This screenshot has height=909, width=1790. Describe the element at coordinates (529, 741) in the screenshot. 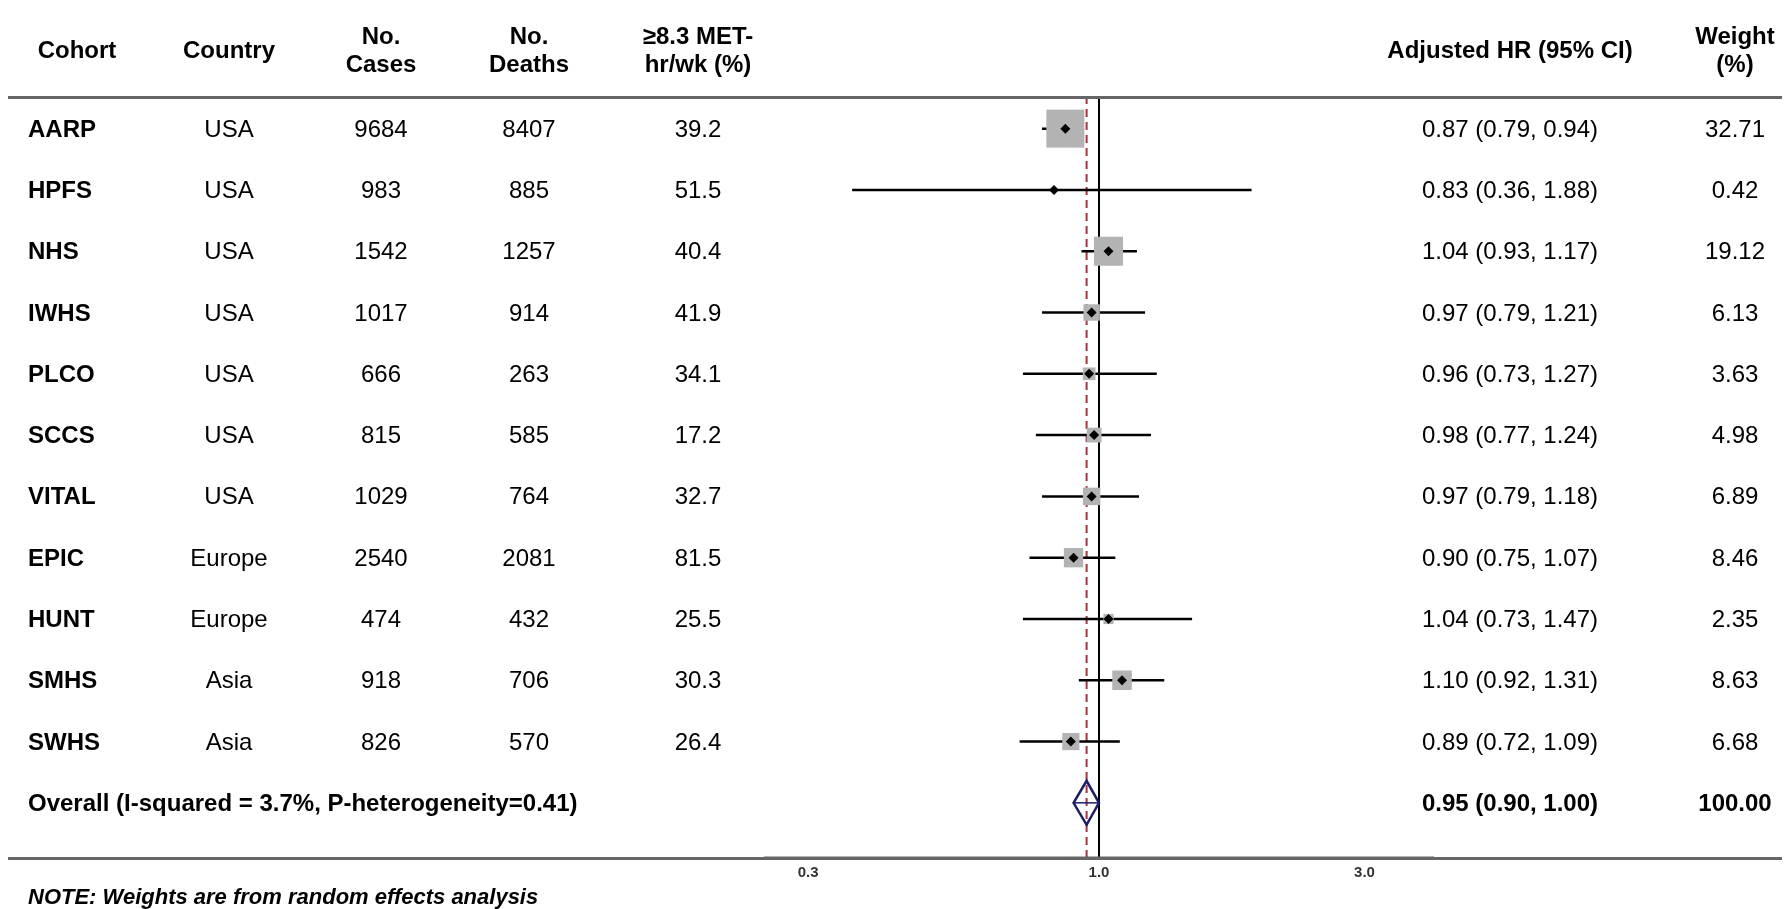

I see `text: 570` at that location.